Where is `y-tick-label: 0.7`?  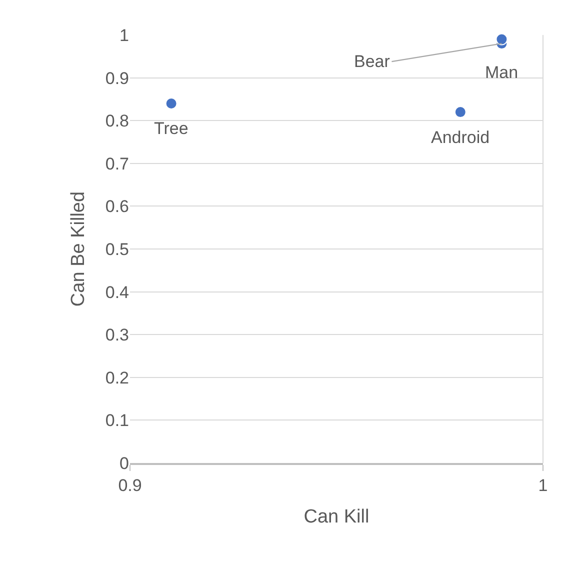
y-tick-label: 0.7 is located at coordinates (117, 164).